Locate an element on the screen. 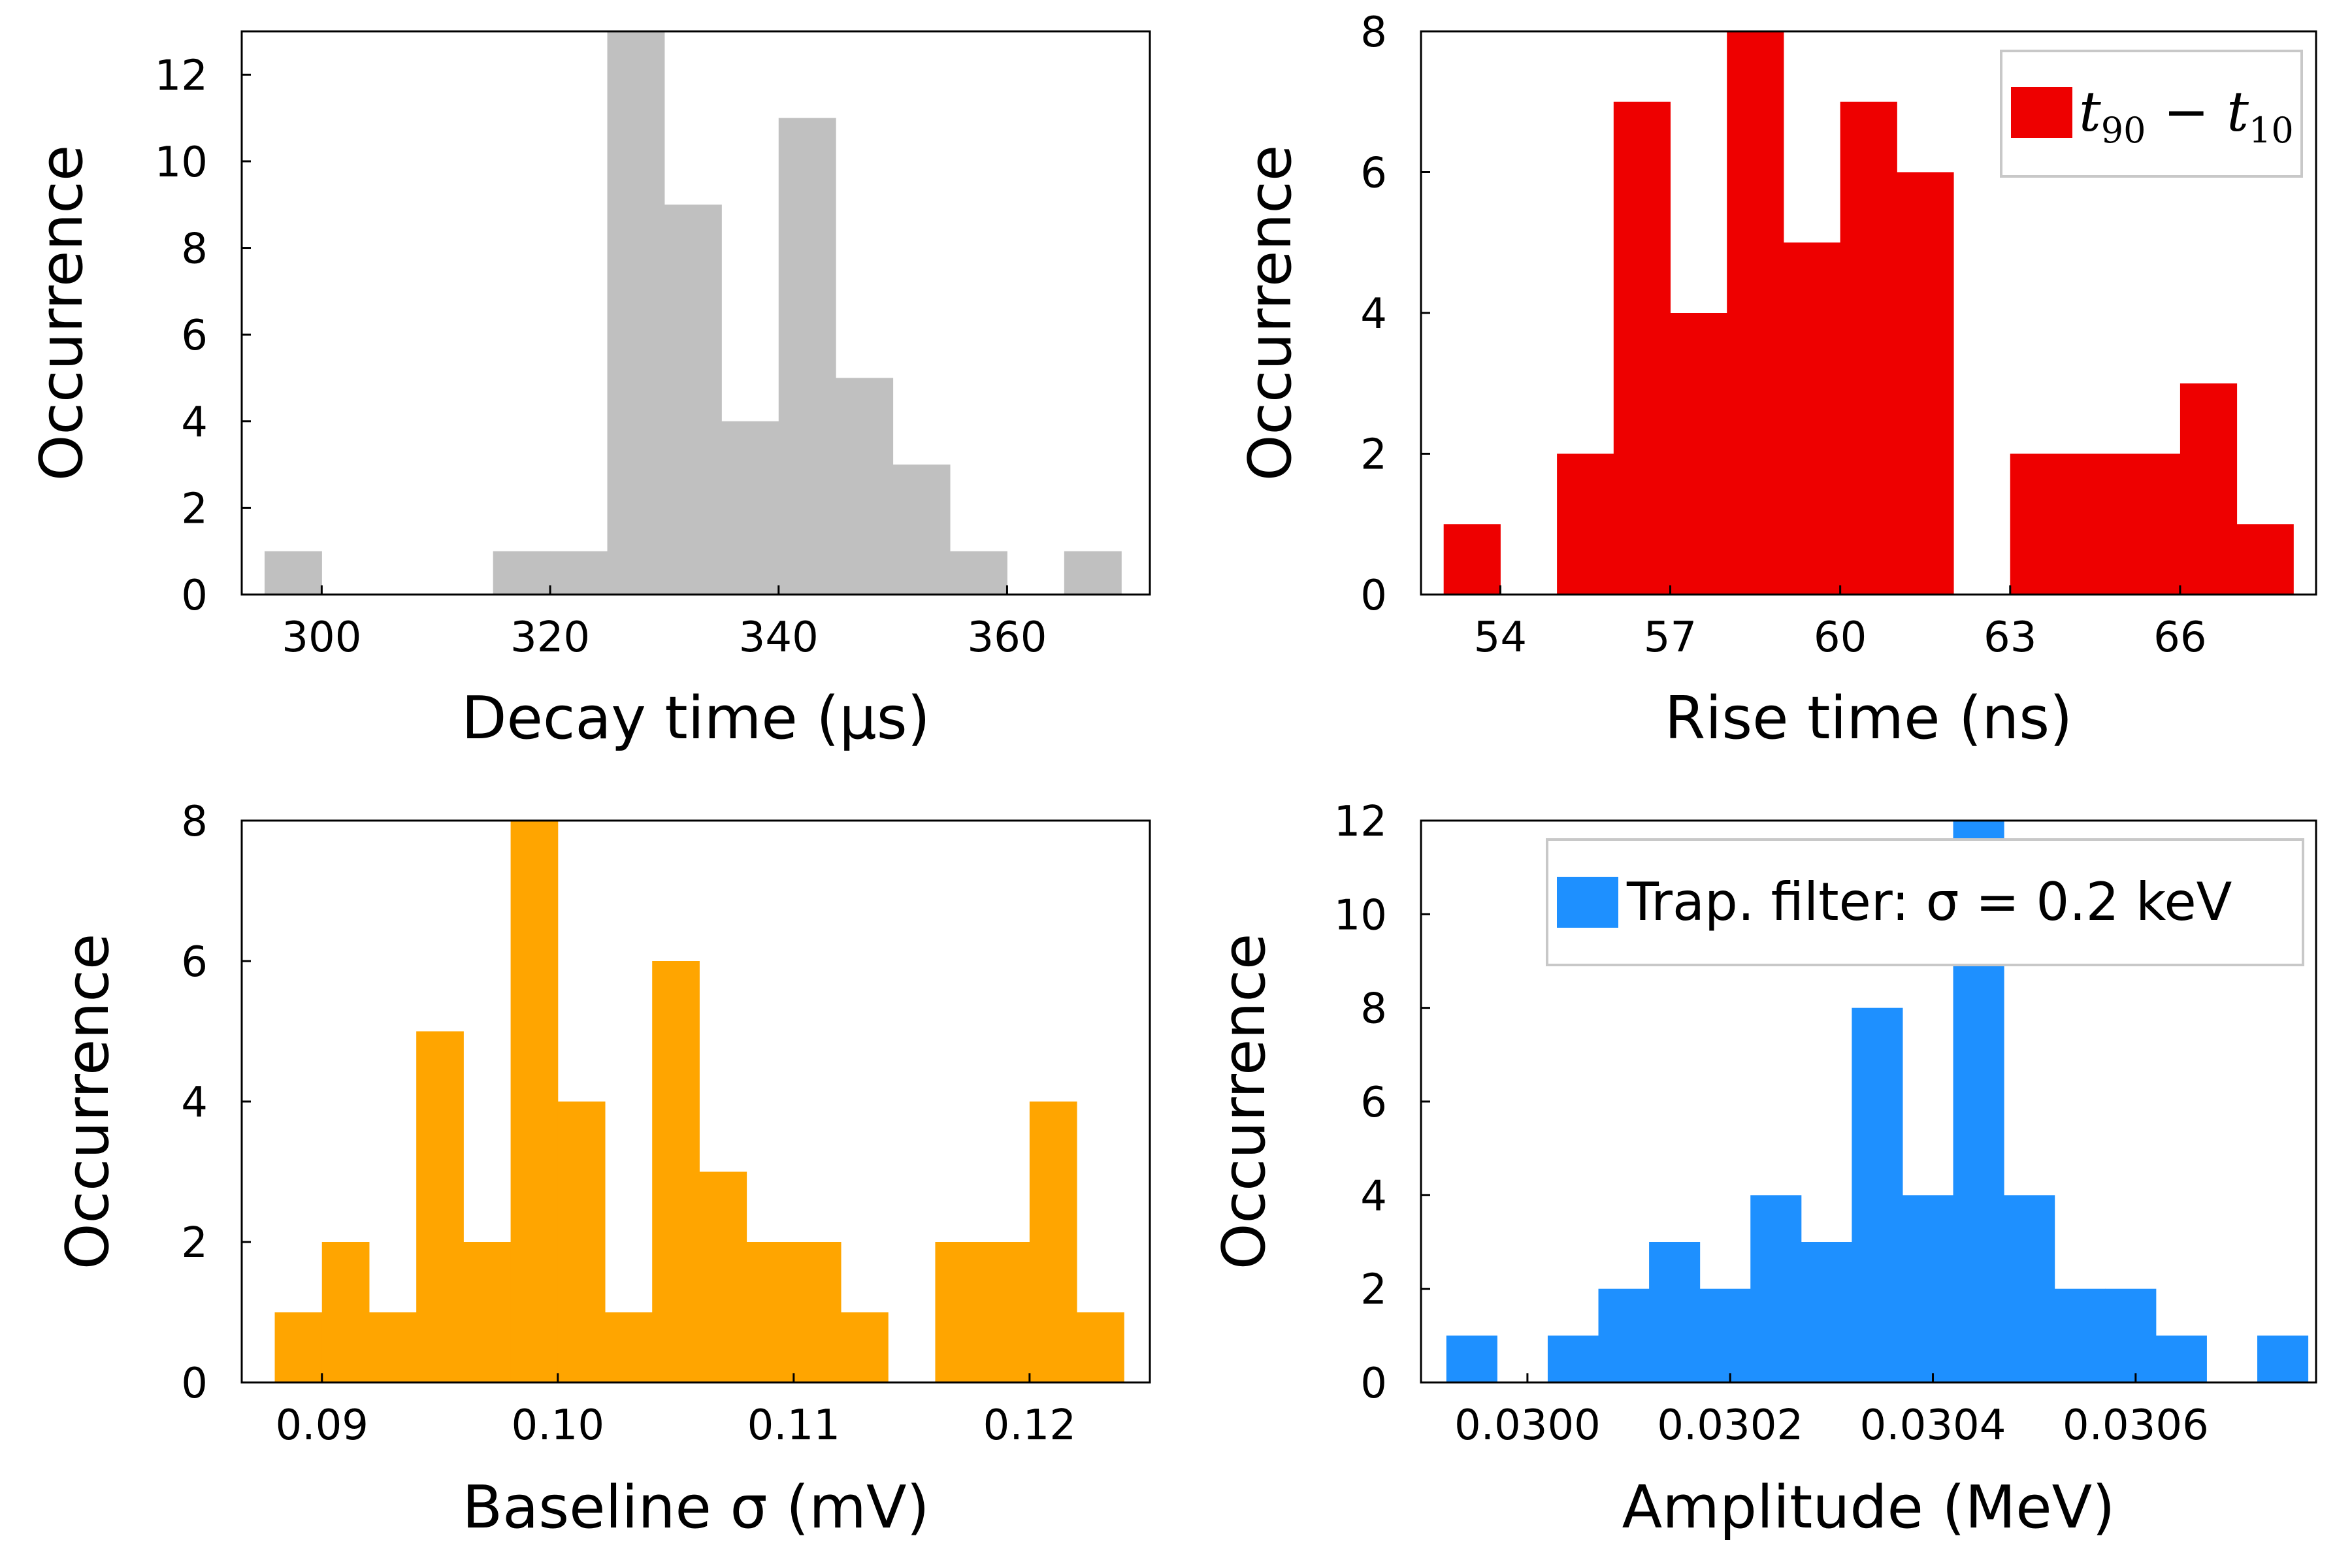 The height and width of the screenshot is (1568, 2352). x-tick-label: 0.0302 is located at coordinates (1730, 1425).